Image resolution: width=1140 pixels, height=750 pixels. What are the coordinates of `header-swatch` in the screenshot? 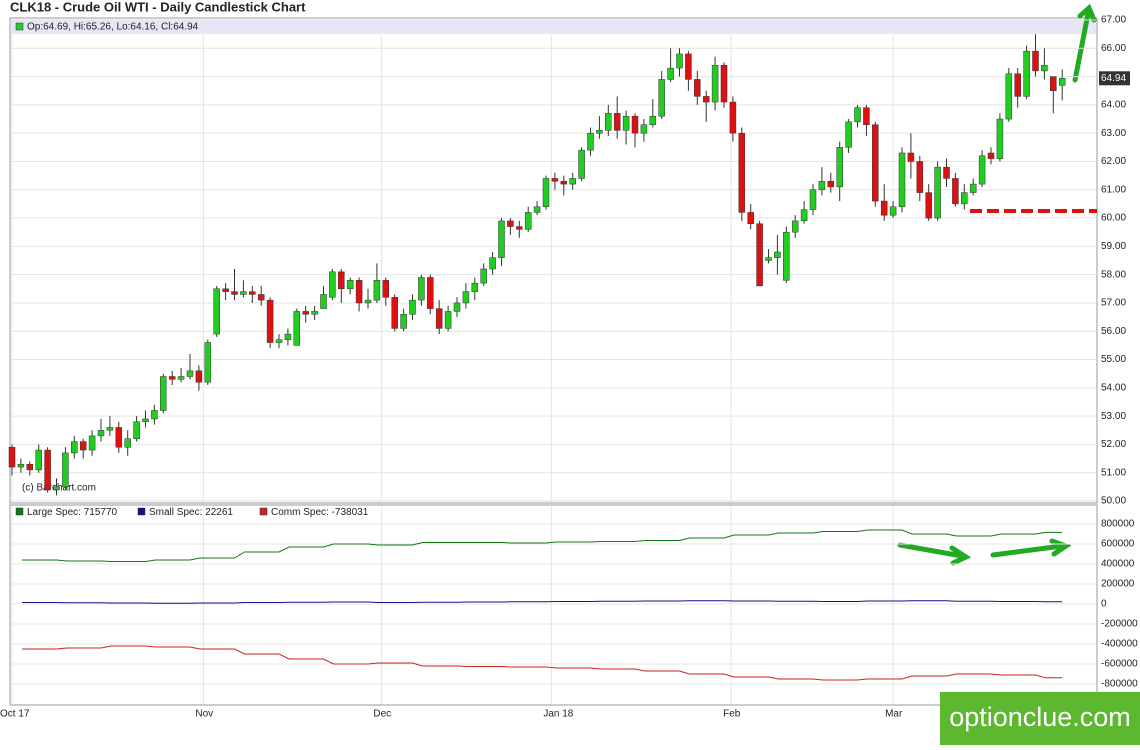 It's located at (19, 26).